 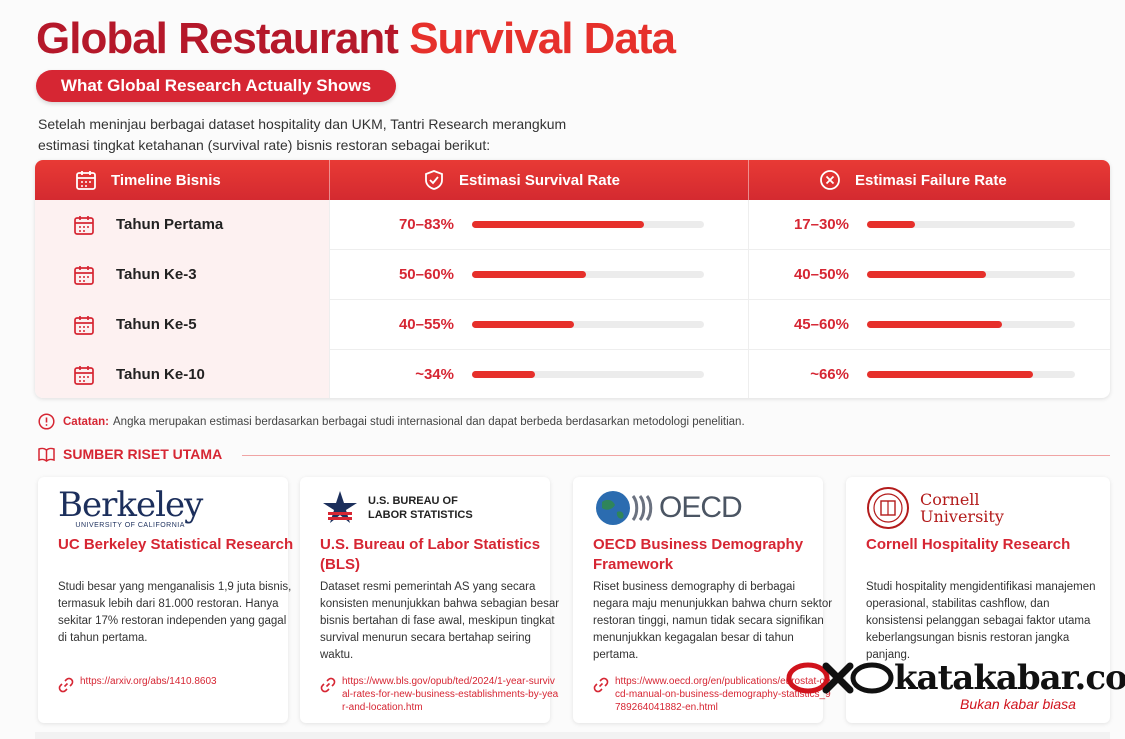 What do you see at coordinates (1009, 678) in the screenshot?
I see `watermark-text: katakabar.com` at bounding box center [1009, 678].